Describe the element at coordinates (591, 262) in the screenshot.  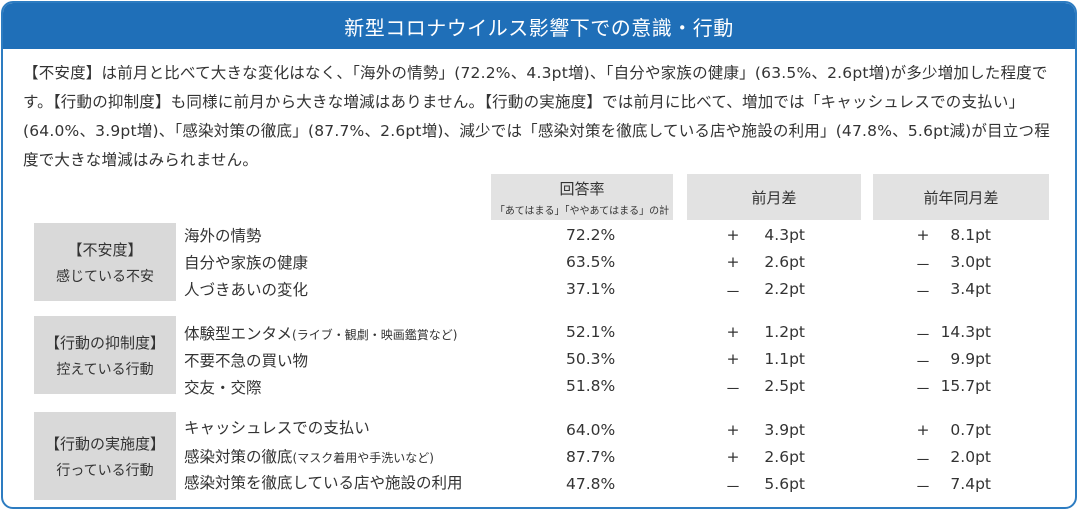
I see `row-rate: 63.5%` at that location.